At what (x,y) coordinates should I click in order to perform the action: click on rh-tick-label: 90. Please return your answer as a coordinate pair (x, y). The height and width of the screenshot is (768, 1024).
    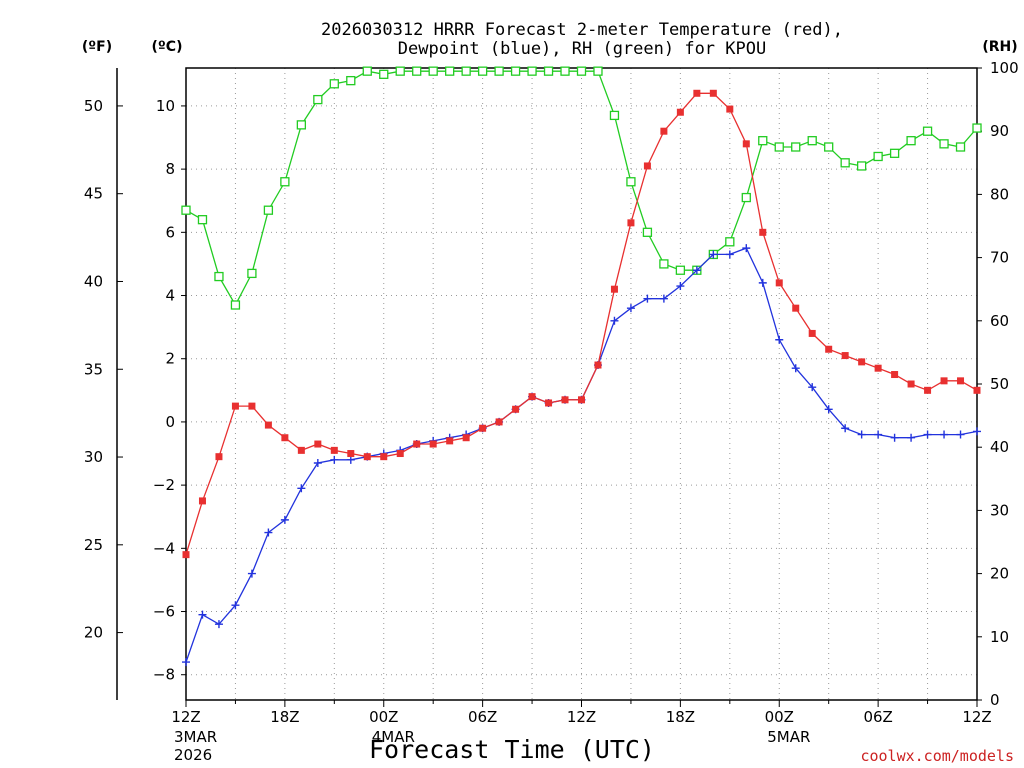
    Looking at the image, I should click on (999, 131).